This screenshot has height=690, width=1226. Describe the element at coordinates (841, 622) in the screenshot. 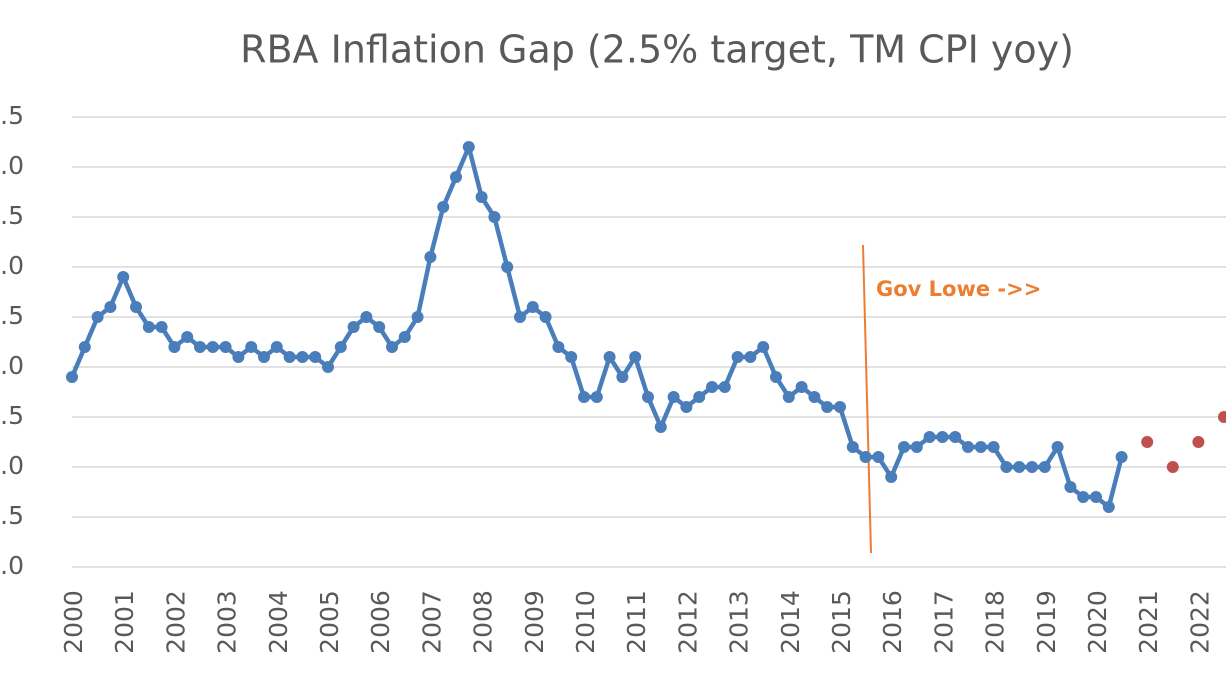

I see `x-tick-label: 2015` at that location.